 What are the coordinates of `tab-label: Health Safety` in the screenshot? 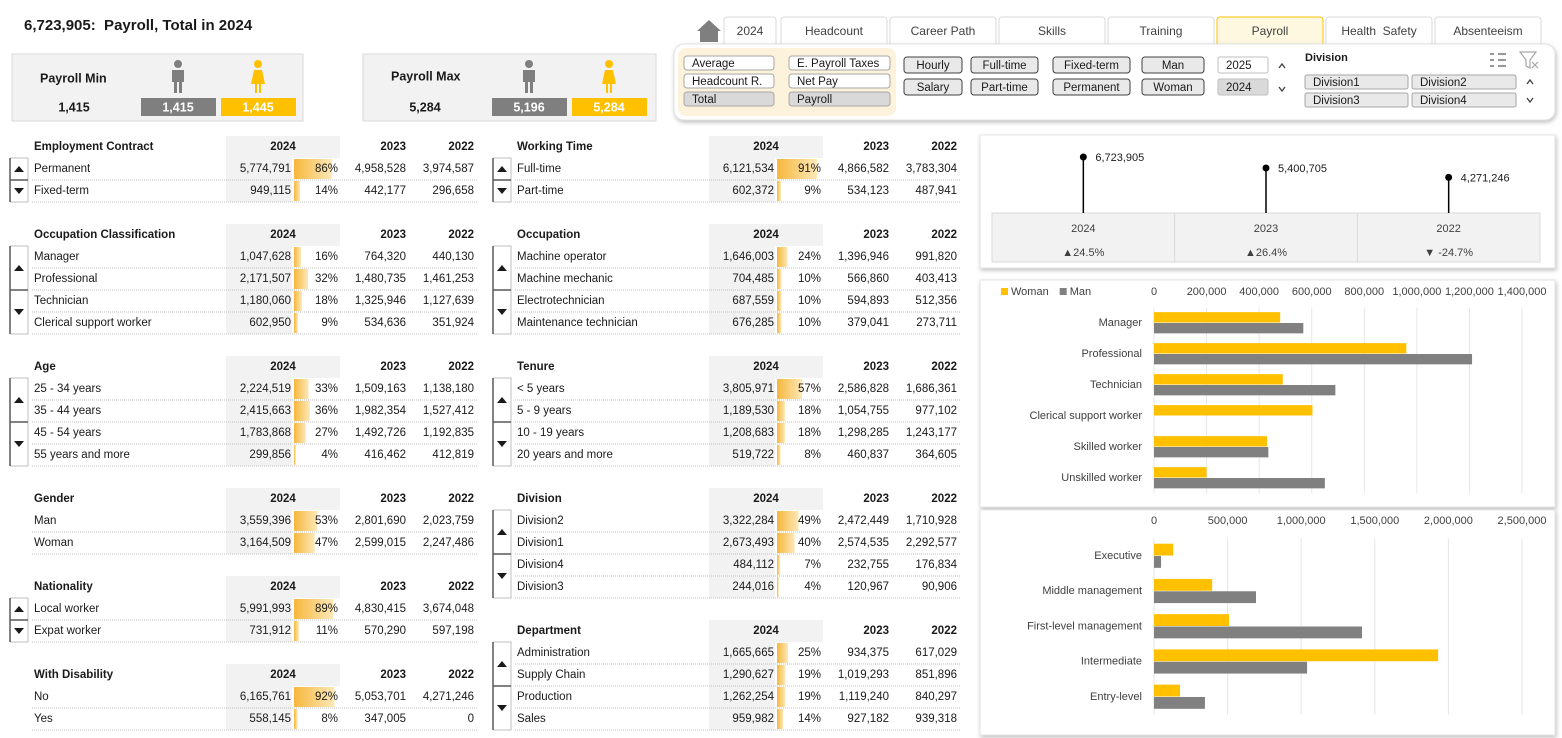 It's located at (1378, 31).